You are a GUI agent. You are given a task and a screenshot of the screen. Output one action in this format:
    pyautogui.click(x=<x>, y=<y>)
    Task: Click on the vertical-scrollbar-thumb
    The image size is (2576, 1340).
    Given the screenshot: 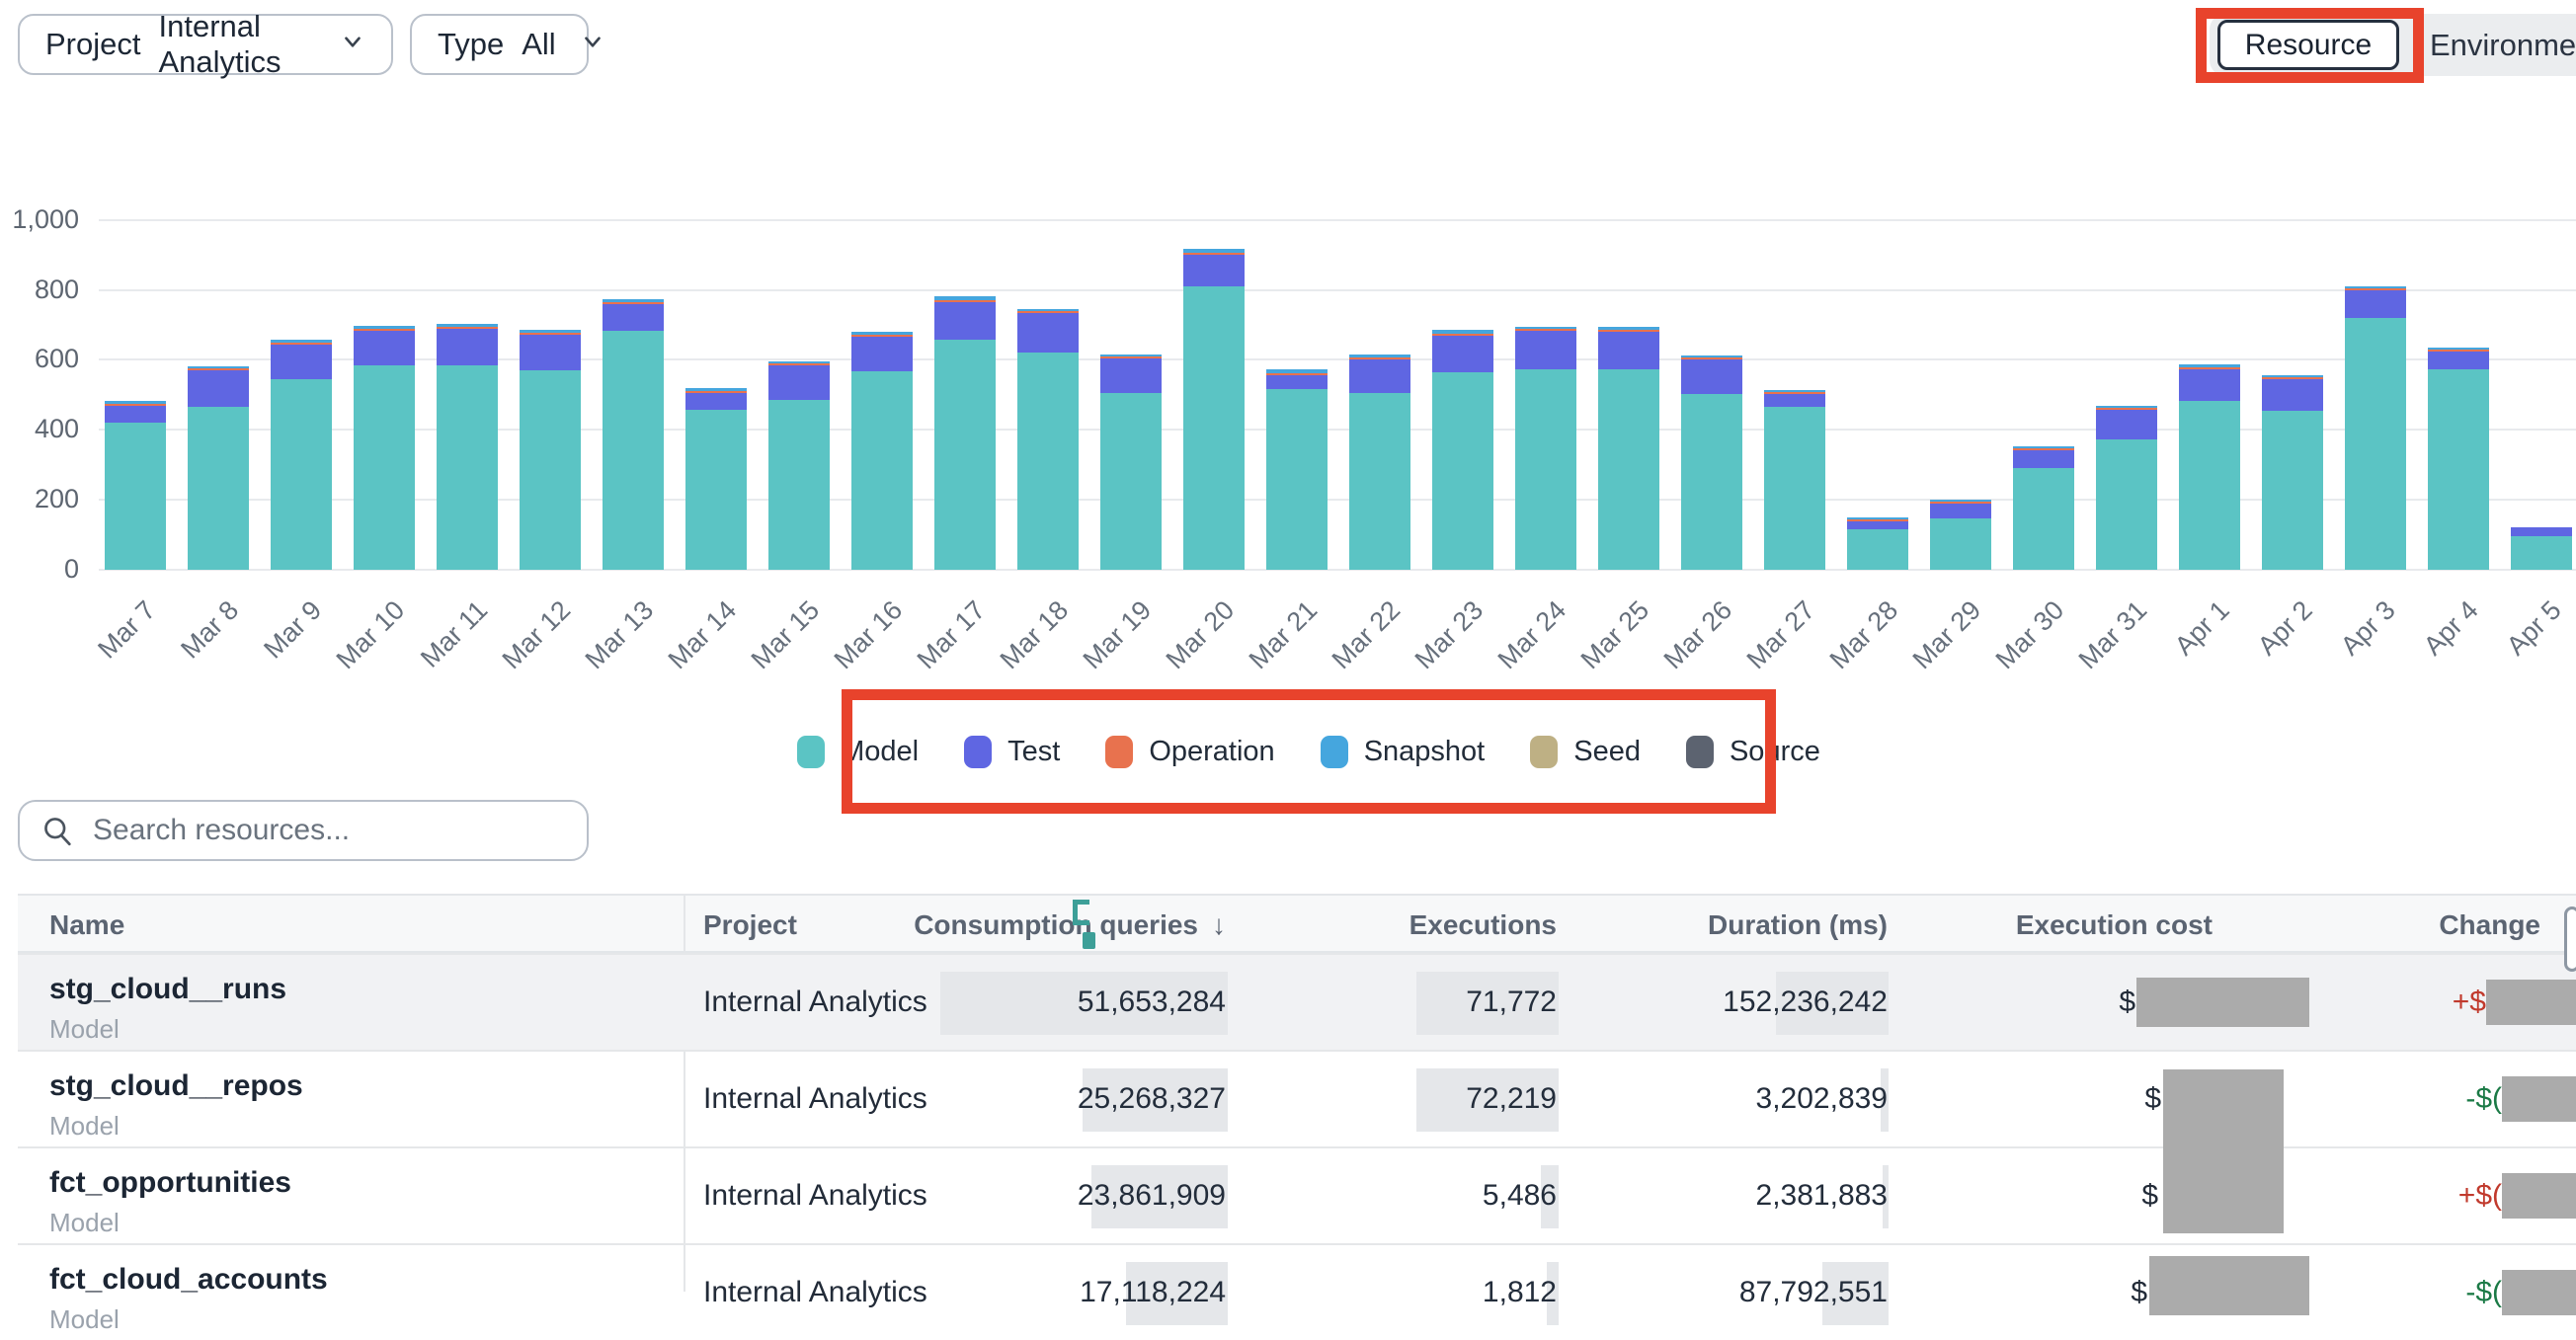 What is the action you would take?
    pyautogui.click(x=2570, y=939)
    